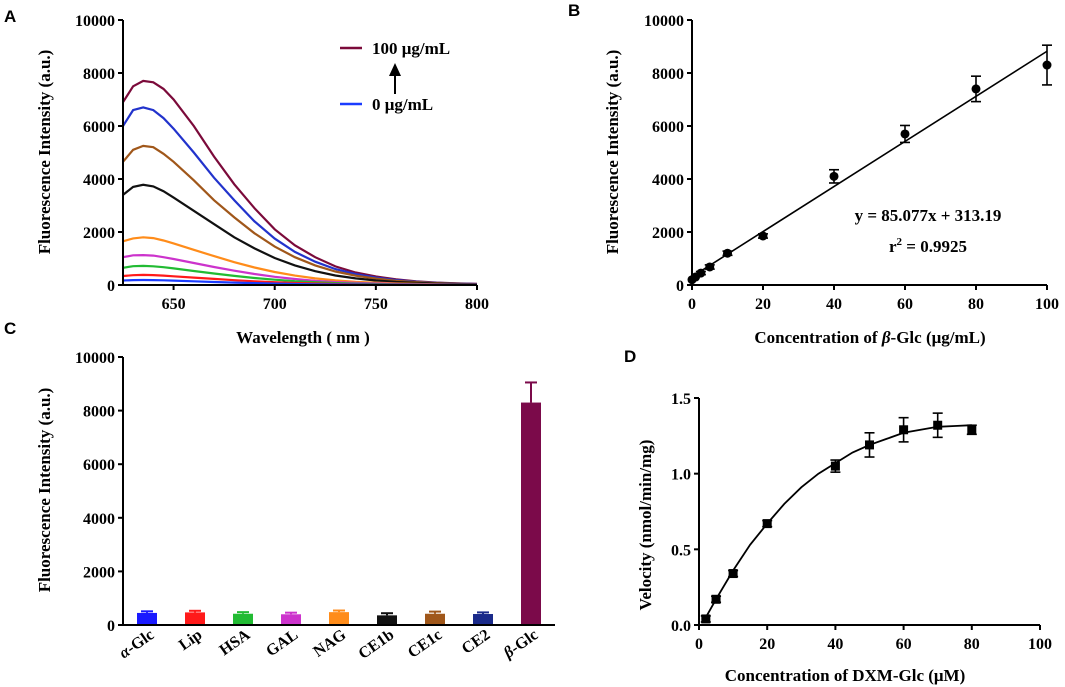 The height and width of the screenshot is (687, 1065). What do you see at coordinates (668, 127) in the screenshot?
I see `panel-b-y-tick-label: 6000` at bounding box center [668, 127].